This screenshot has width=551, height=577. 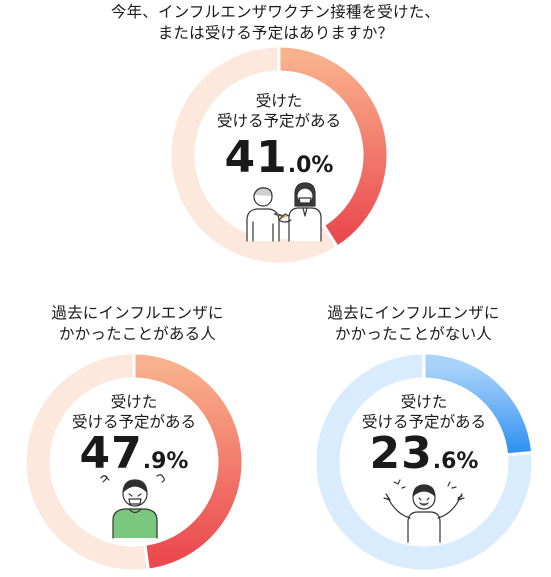 I want to click on value-had-flu: 47.9%, so click(x=134, y=453).